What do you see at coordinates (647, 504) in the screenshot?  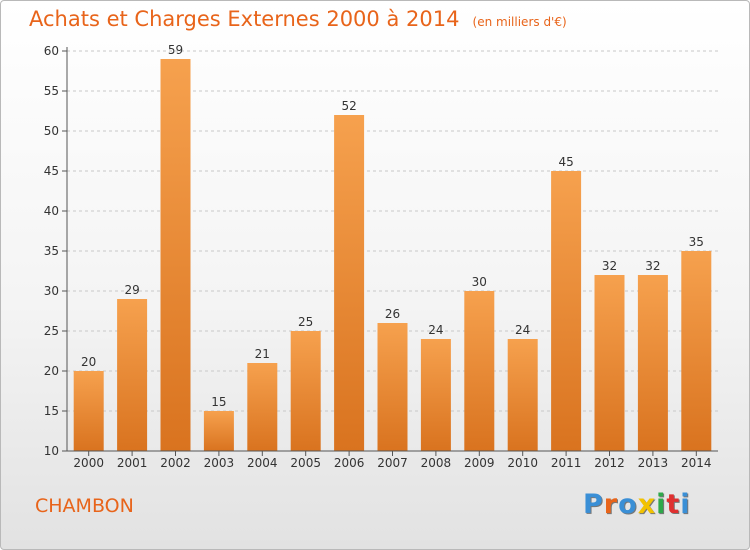 I see `brand-letter: x` at bounding box center [647, 504].